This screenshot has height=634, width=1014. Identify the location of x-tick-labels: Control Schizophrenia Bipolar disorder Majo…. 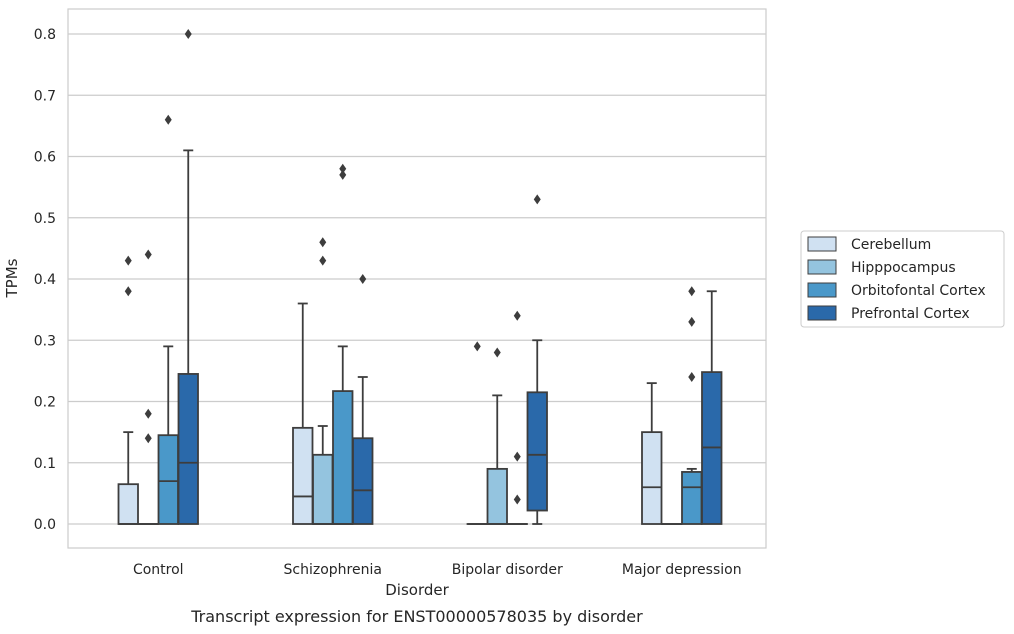
(437, 570).